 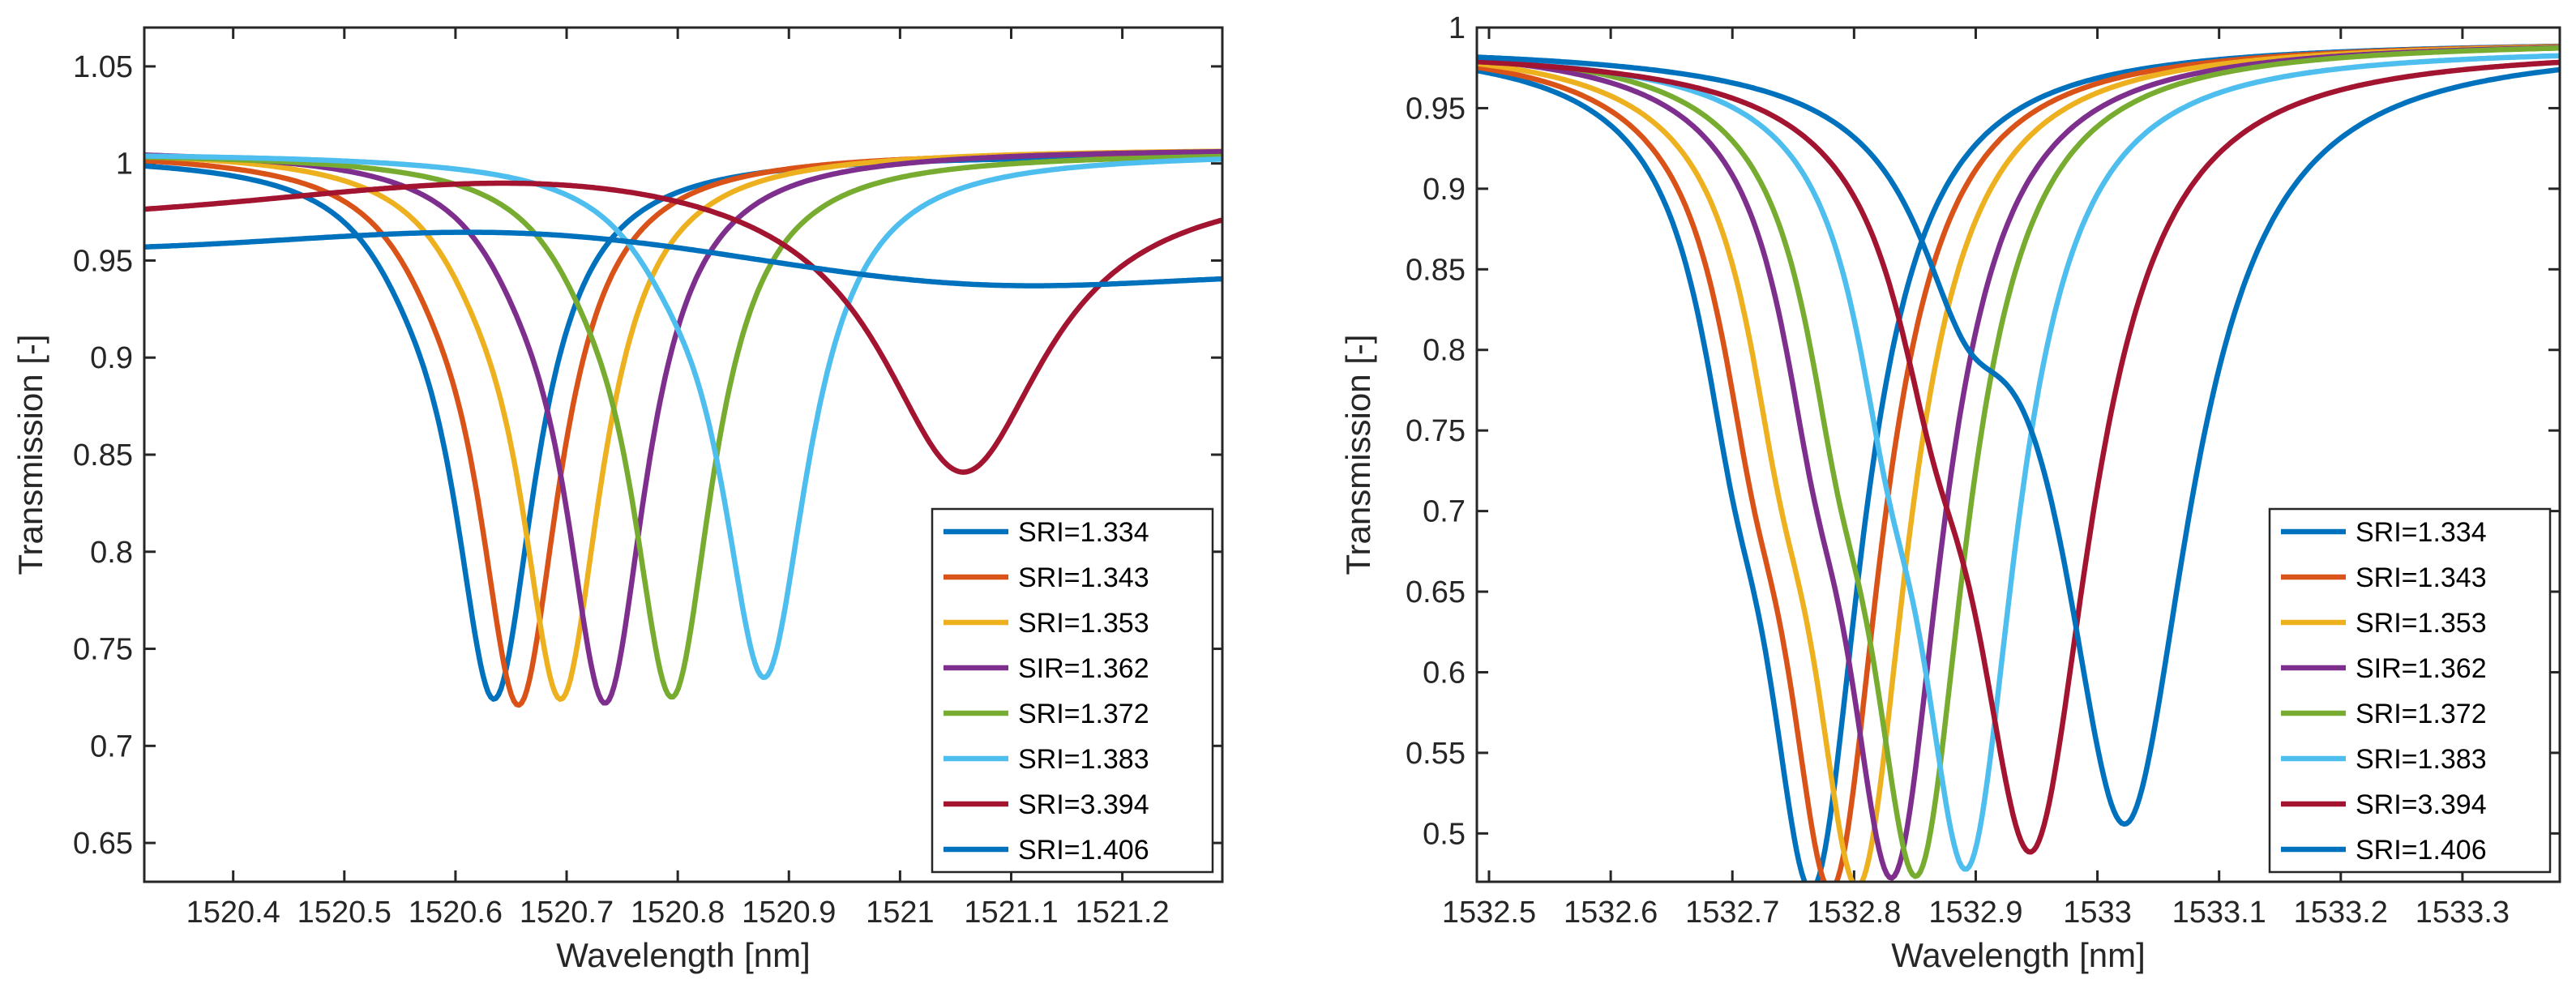 I want to click on right-y-tick-label: 0.8, so click(x=1444, y=351).